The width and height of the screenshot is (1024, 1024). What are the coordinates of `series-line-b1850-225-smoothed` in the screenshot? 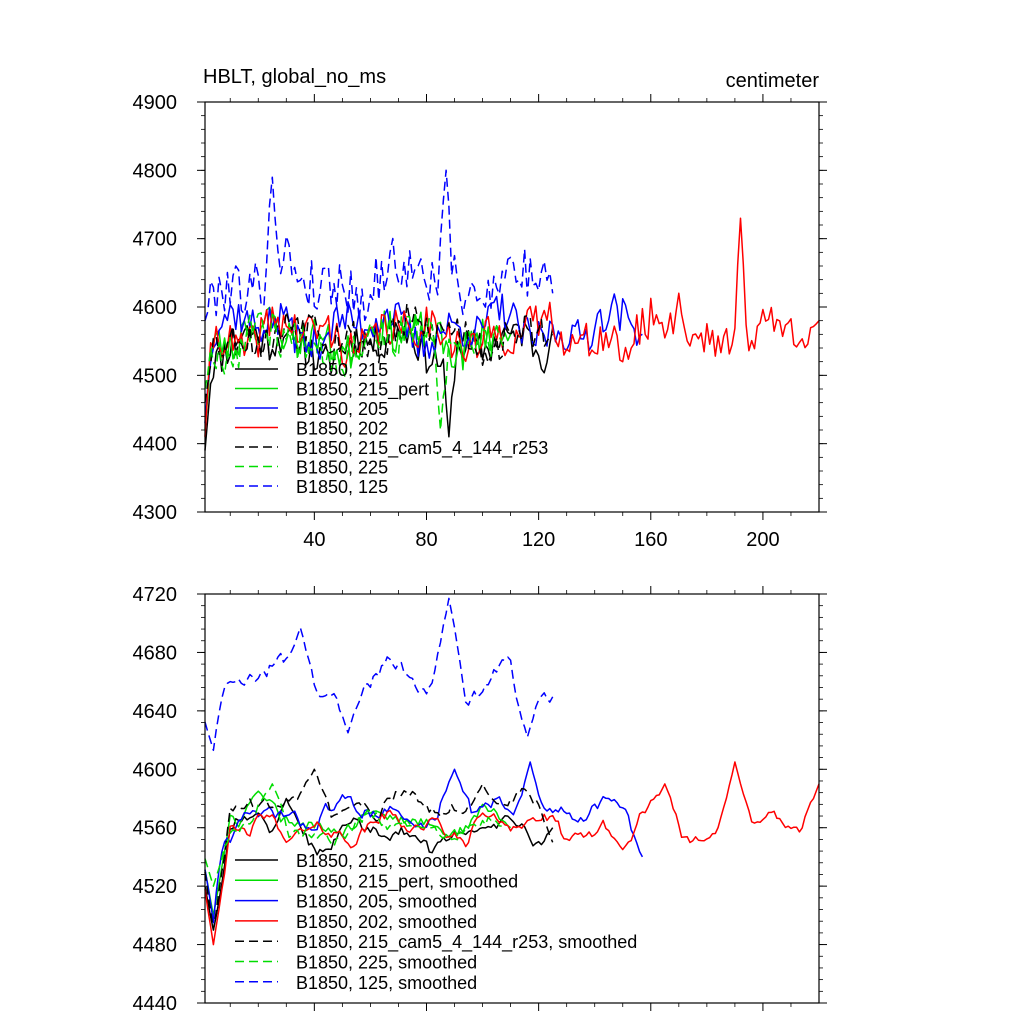 It's located at (355, 835).